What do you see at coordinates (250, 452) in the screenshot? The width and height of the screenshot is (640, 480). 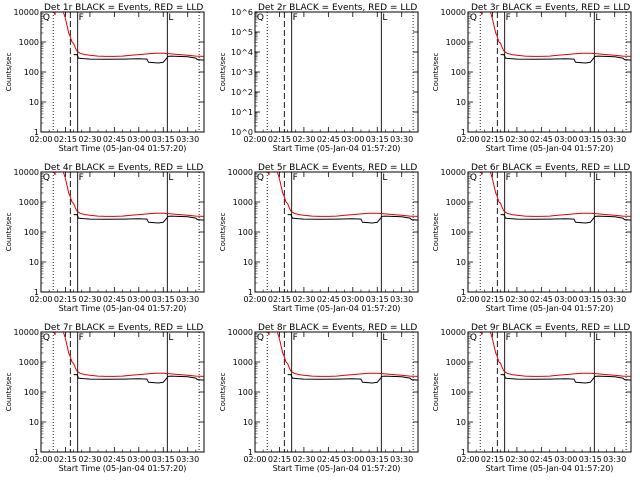 I see `y-tick-label: 1` at bounding box center [250, 452].